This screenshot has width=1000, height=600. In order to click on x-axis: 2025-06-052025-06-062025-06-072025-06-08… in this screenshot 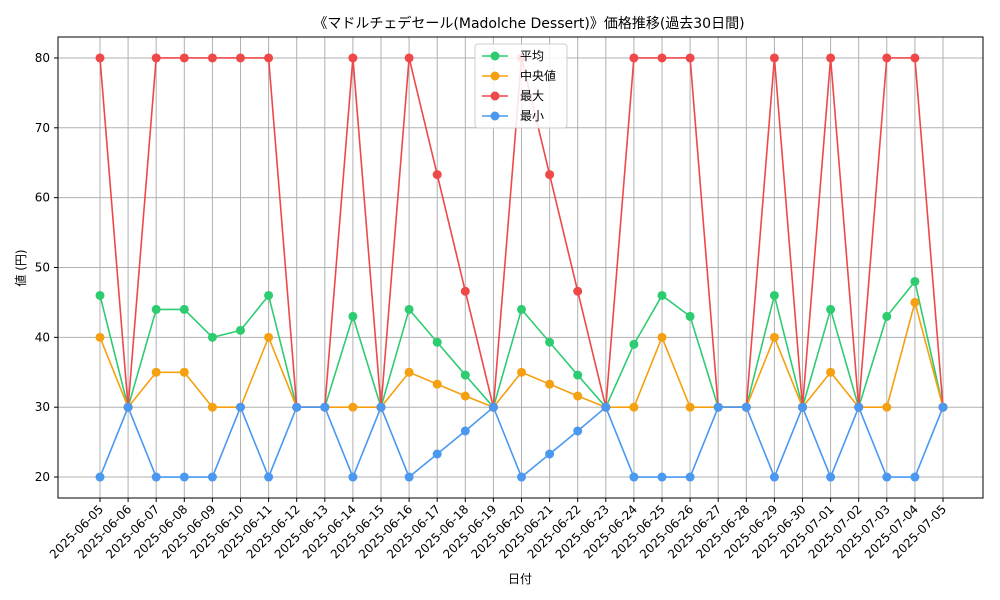, I will do `click(498, 529)`.